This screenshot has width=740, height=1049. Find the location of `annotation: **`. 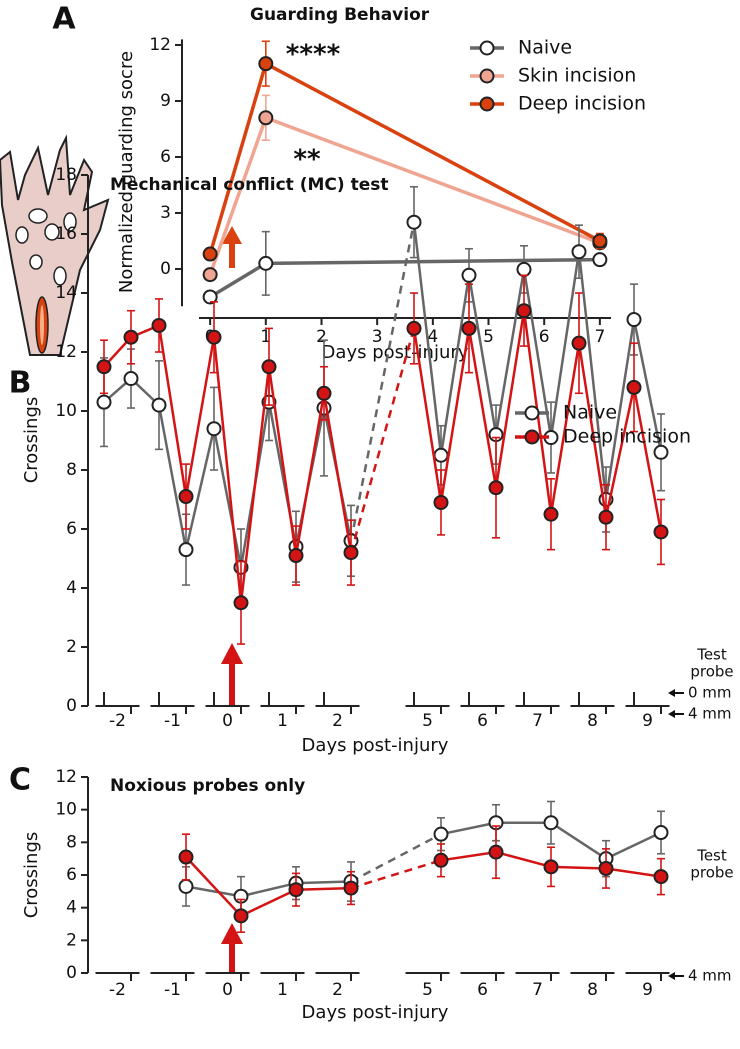

annotation: ** is located at coordinates (307, 160).